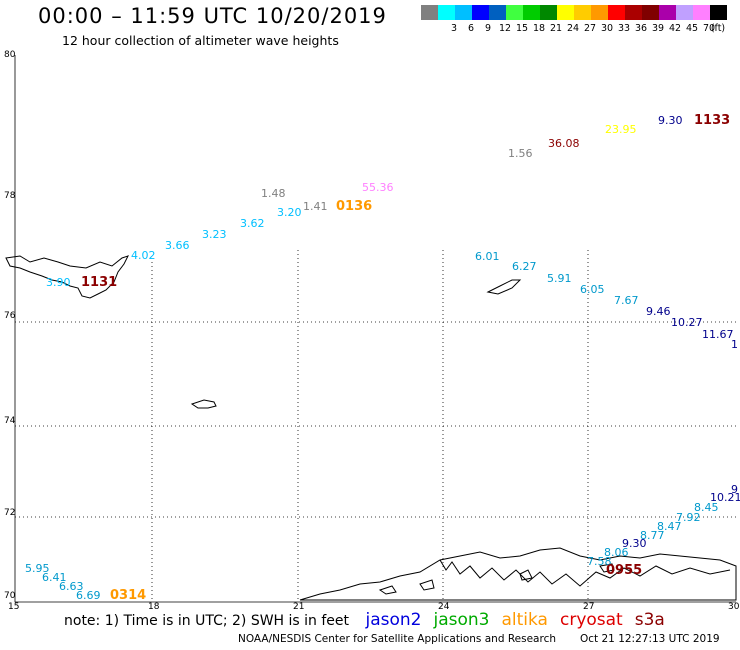 The width and height of the screenshot is (740, 650). What do you see at coordinates (177, 245) in the screenshot?
I see `wave-height-label: 3.66` at bounding box center [177, 245].